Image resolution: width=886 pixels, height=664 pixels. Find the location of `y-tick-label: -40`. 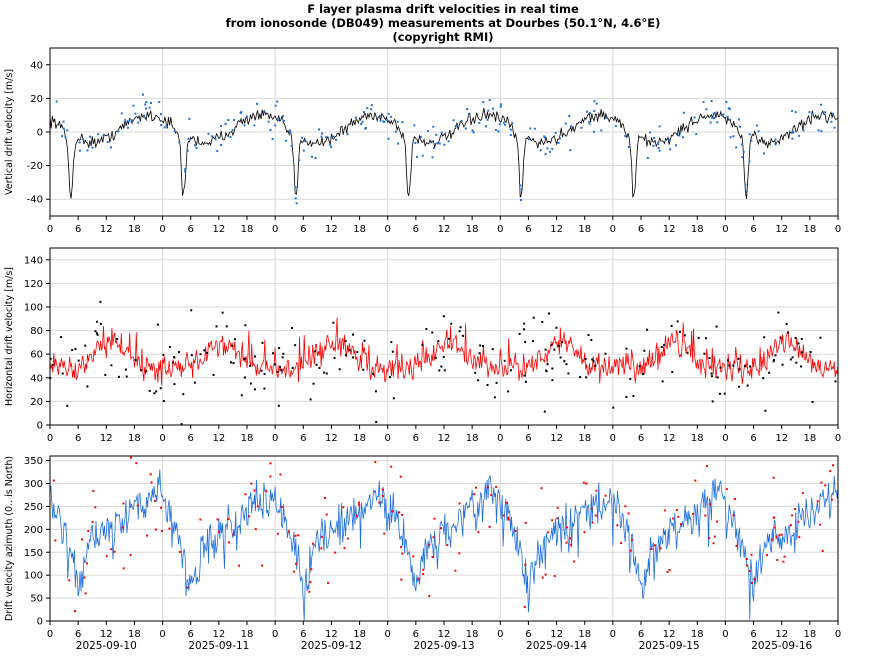

y-tick-label: -40 is located at coordinates (35, 200).